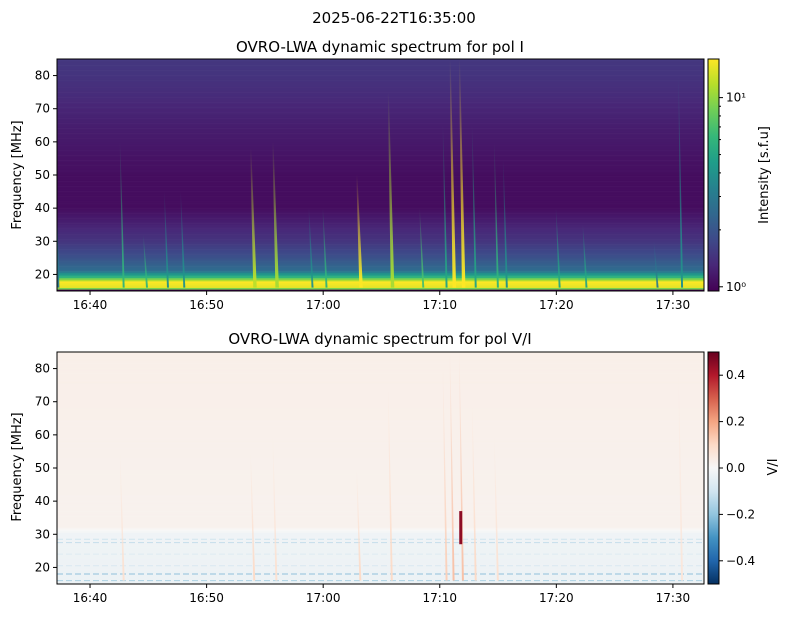 Image resolution: width=789 pixels, height=621 pixels. Describe the element at coordinates (461, 528) in the screenshot. I see `polarized-spot` at that location.